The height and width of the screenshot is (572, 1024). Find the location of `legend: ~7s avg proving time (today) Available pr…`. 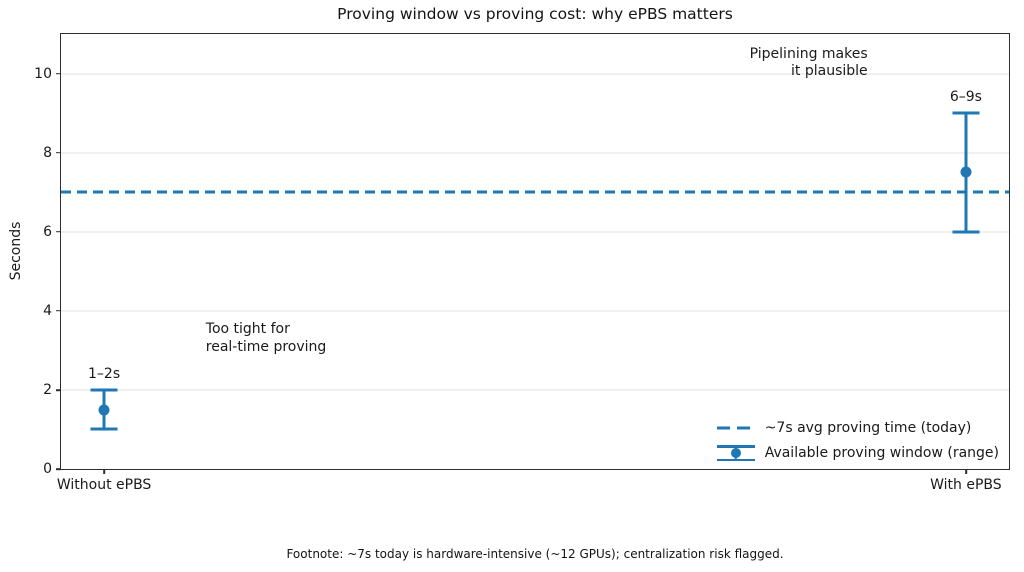

legend: ~7s avg proving time (today) Available pr… is located at coordinates (857, 440).